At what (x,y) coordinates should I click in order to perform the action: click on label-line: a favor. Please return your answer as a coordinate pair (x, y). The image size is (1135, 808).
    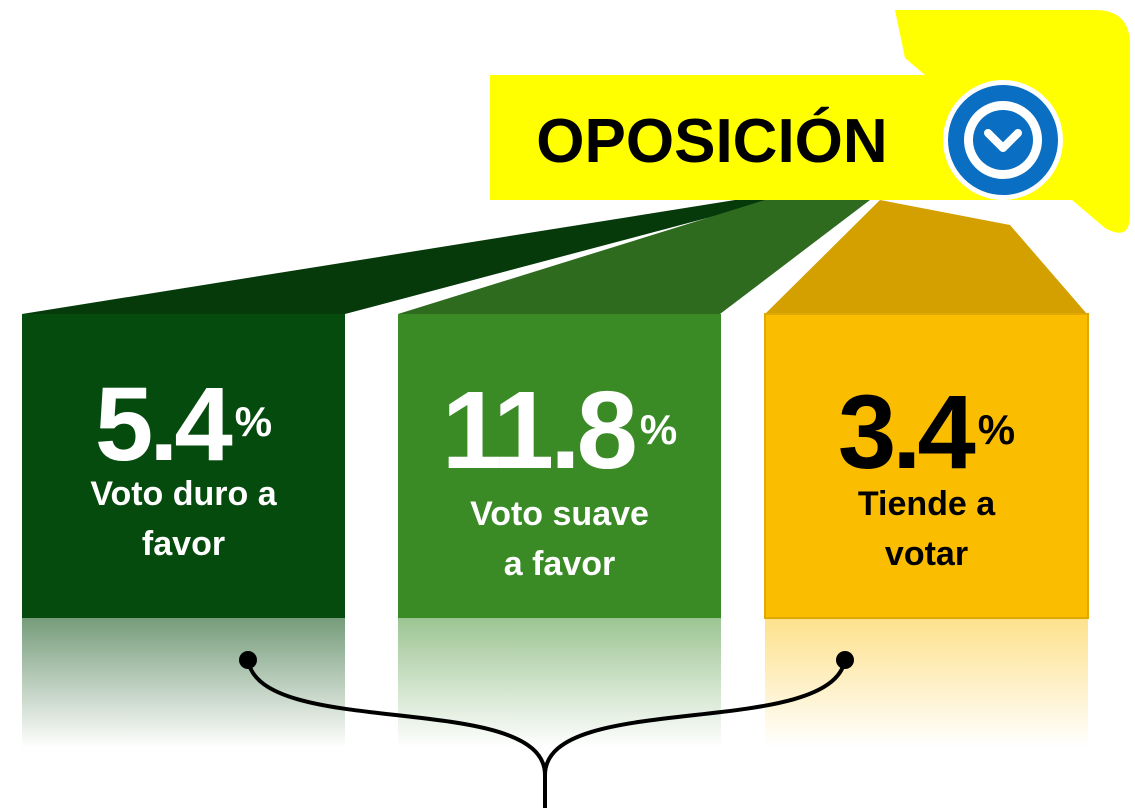
    Looking at the image, I should click on (560, 564).